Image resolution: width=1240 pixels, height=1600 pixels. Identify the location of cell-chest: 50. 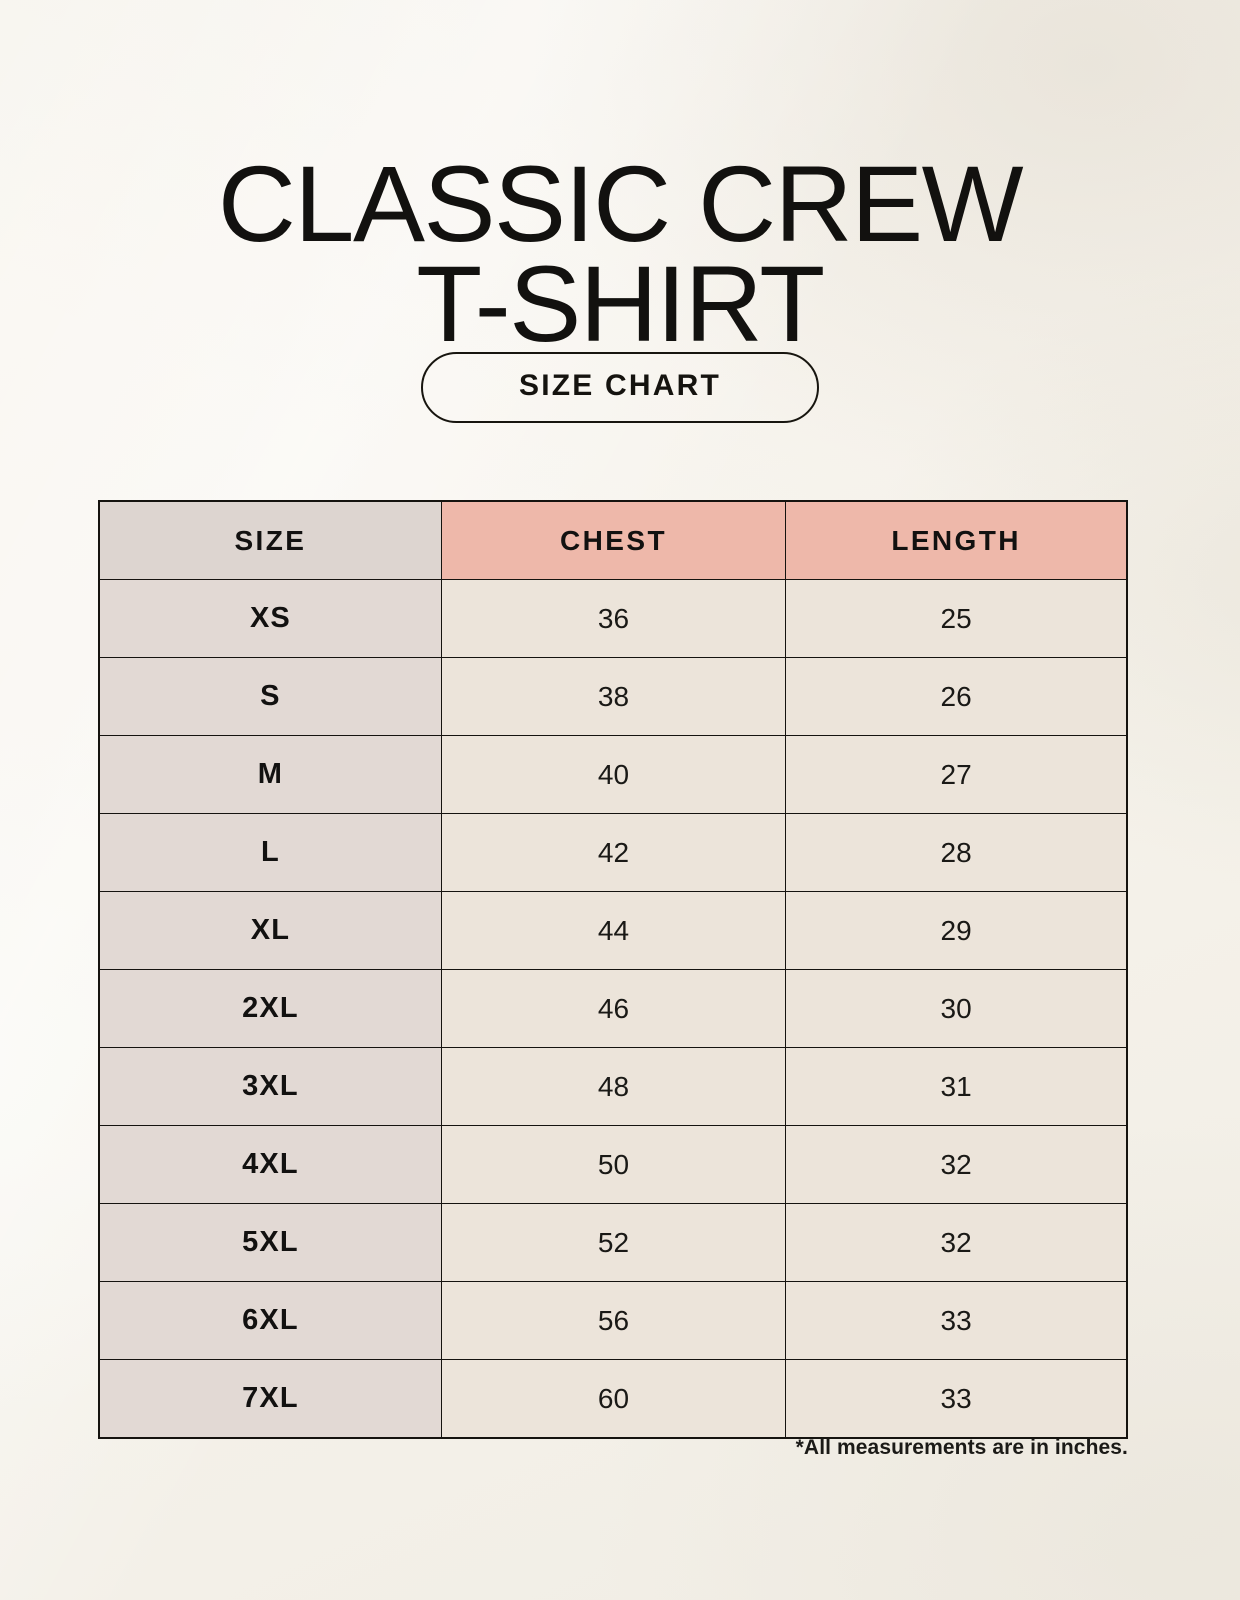
(613, 1164).